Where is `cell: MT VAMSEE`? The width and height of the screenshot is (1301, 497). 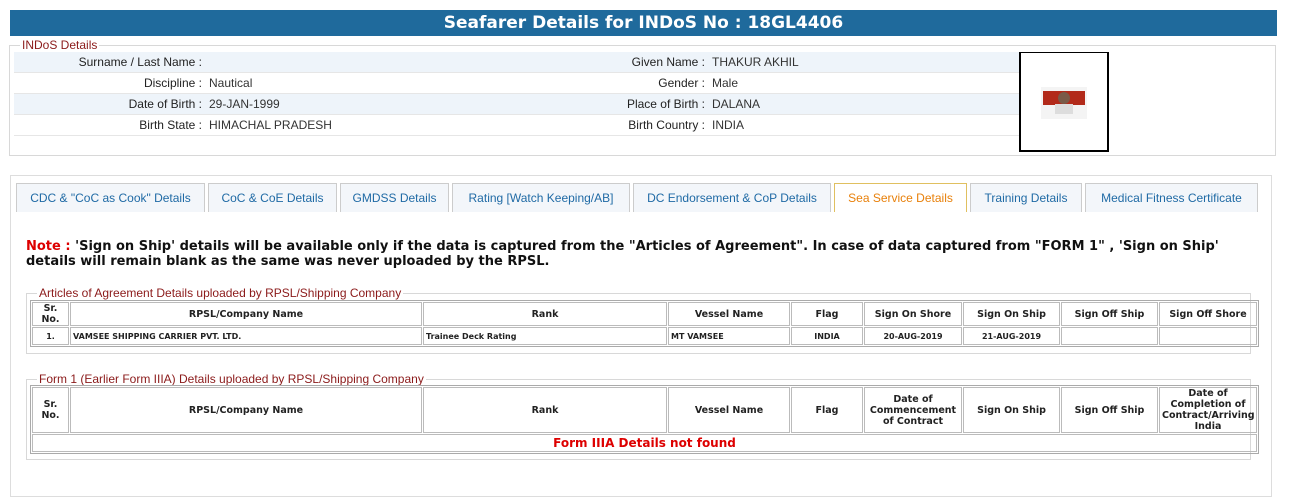
cell: MT VAMSEE is located at coordinates (729, 336).